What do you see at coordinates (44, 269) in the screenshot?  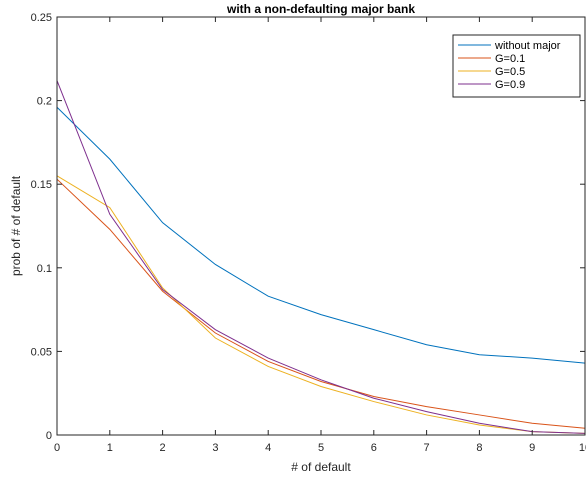 I see `y-tick-label: 0.1` at bounding box center [44, 269].